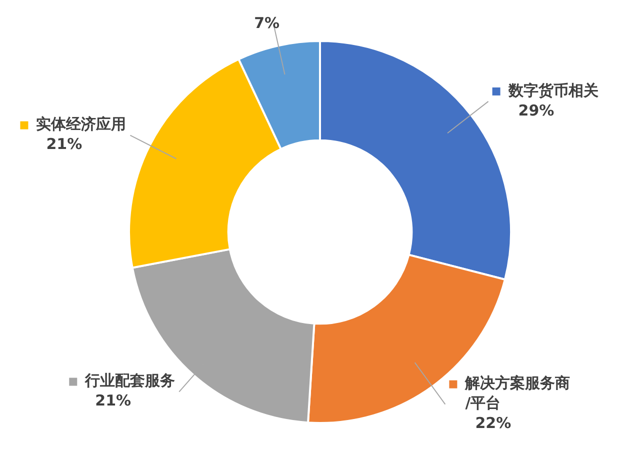 Image resolution: width=640 pixels, height=466 pixels. What do you see at coordinates (493, 423) in the screenshot?
I see `data-label: 22%` at bounding box center [493, 423].